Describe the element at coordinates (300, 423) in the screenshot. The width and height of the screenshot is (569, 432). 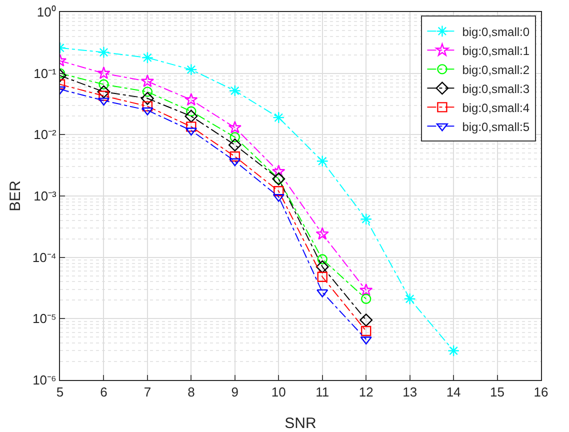
I see `x-axis-title: SNR` at that location.